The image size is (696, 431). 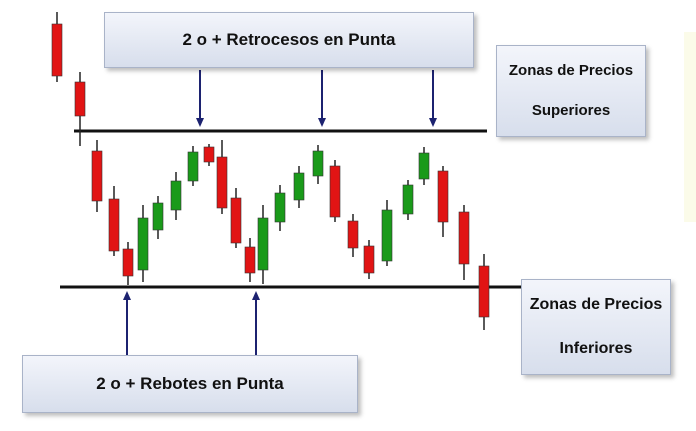 I want to click on retracements-banner-text: 2 o + Retrocesos en Punta, so click(x=289, y=39).